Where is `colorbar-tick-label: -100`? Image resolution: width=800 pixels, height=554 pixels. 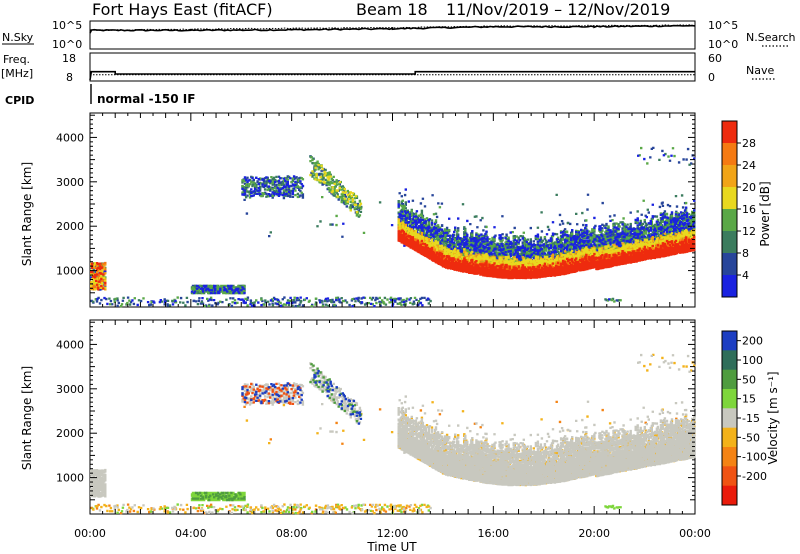 colorbar-tick-label: -100 is located at coordinates (754, 457).